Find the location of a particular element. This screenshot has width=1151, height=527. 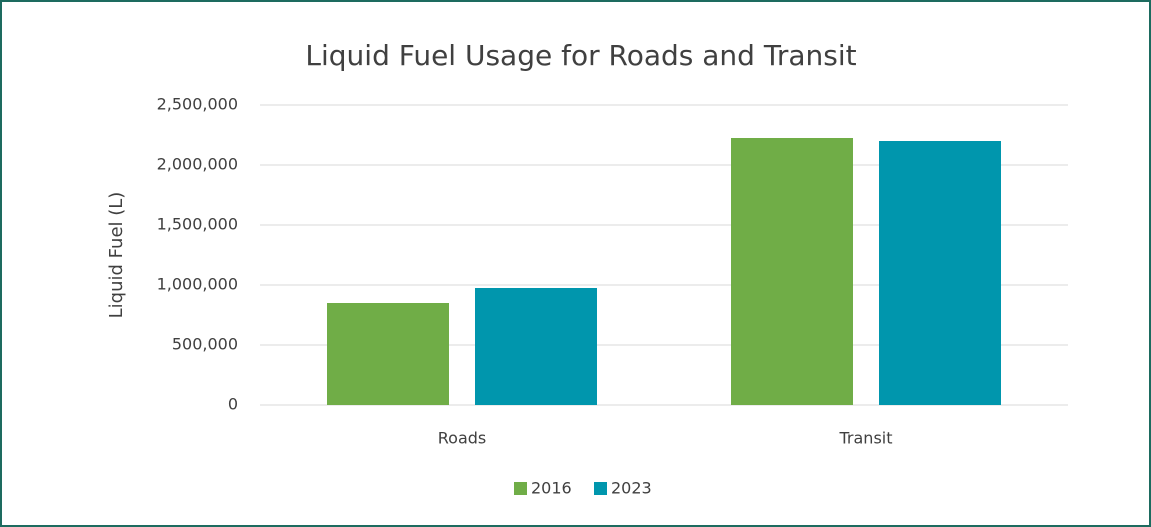

legend-label: 2023 is located at coordinates (631, 488).